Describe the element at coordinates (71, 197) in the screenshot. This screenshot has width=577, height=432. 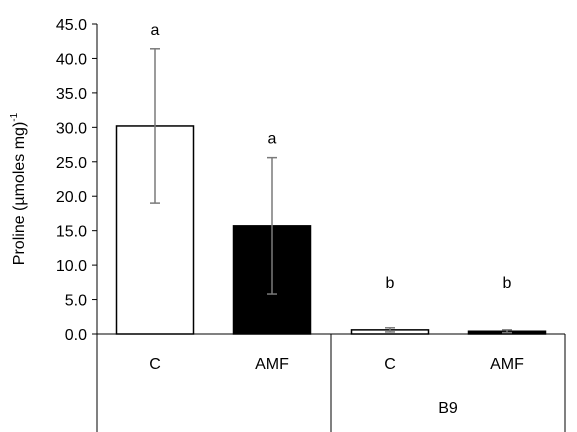
I see `y-tick-label: 20.0` at that location.